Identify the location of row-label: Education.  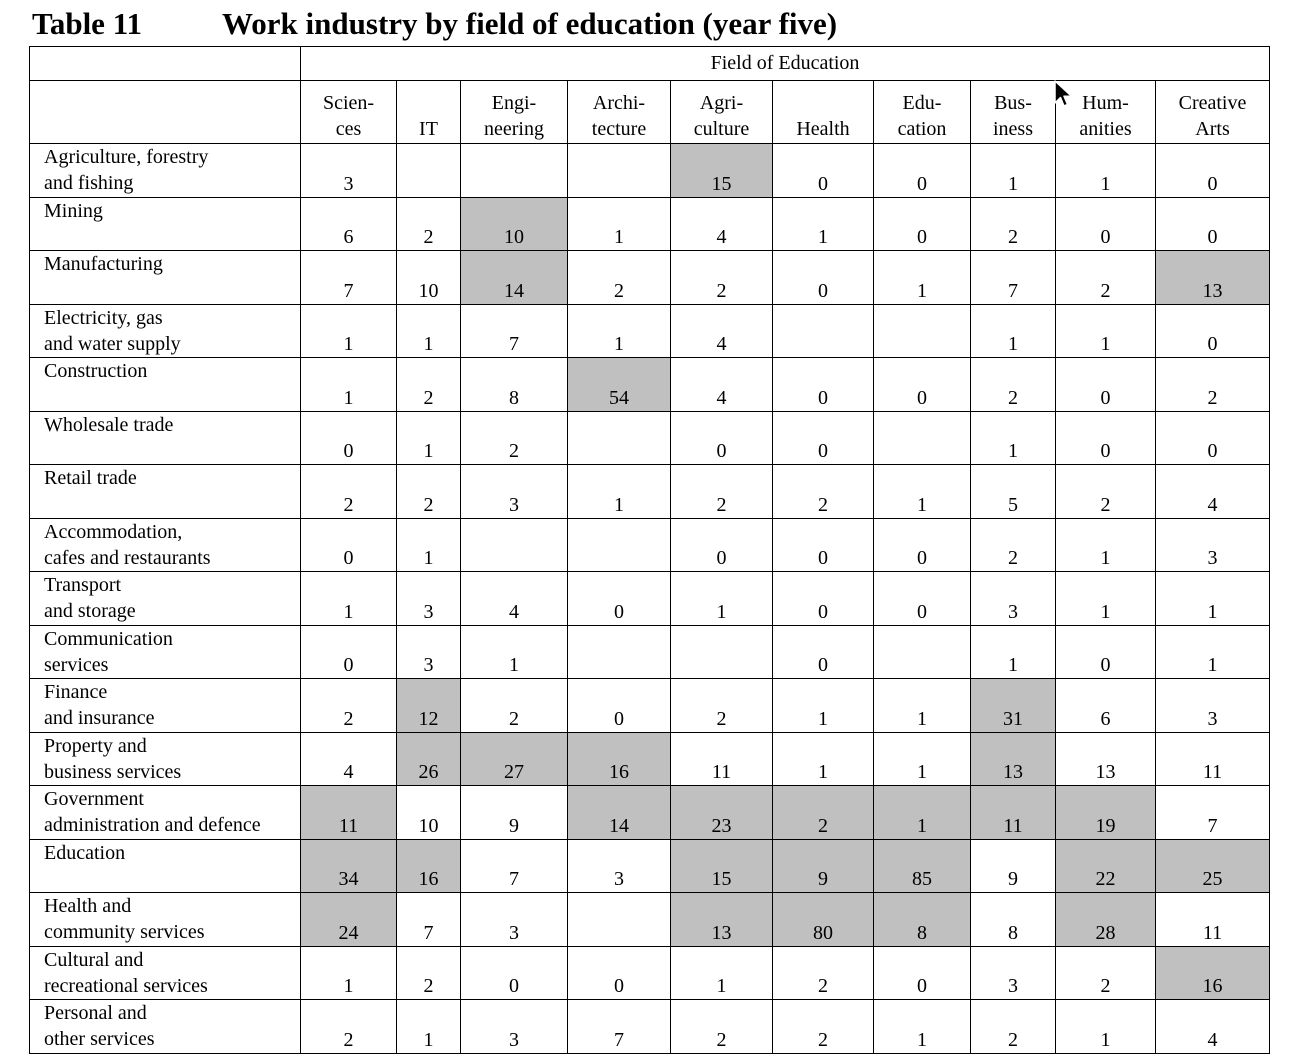
(165, 865).